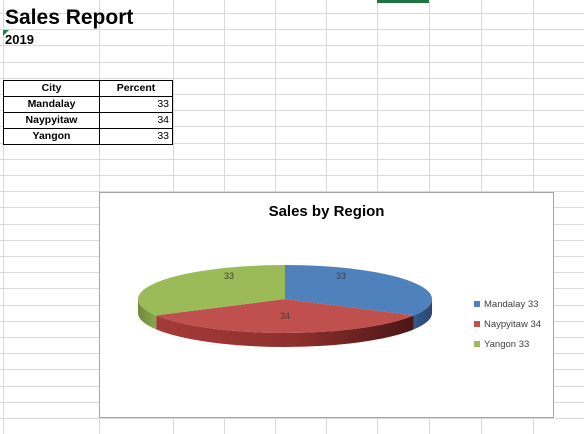  What do you see at coordinates (51, 88) in the screenshot?
I see `column-header-city: City` at bounding box center [51, 88].